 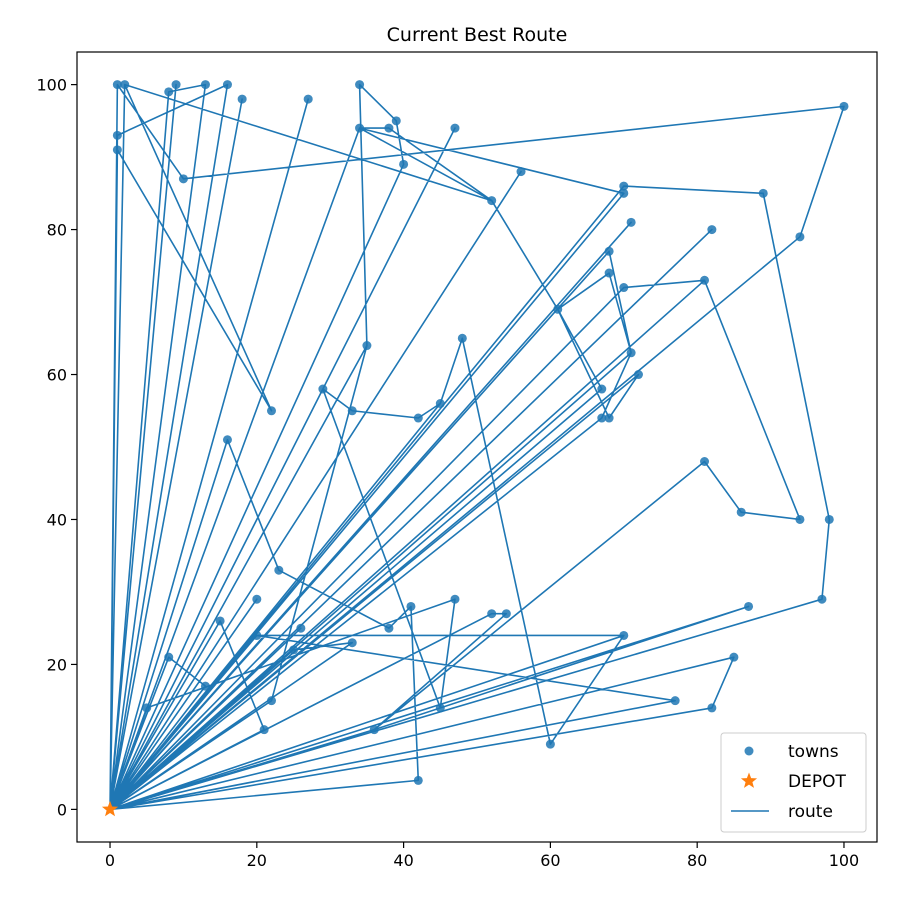 What do you see at coordinates (550, 860) in the screenshot?
I see `x-tick-label: 60` at bounding box center [550, 860].